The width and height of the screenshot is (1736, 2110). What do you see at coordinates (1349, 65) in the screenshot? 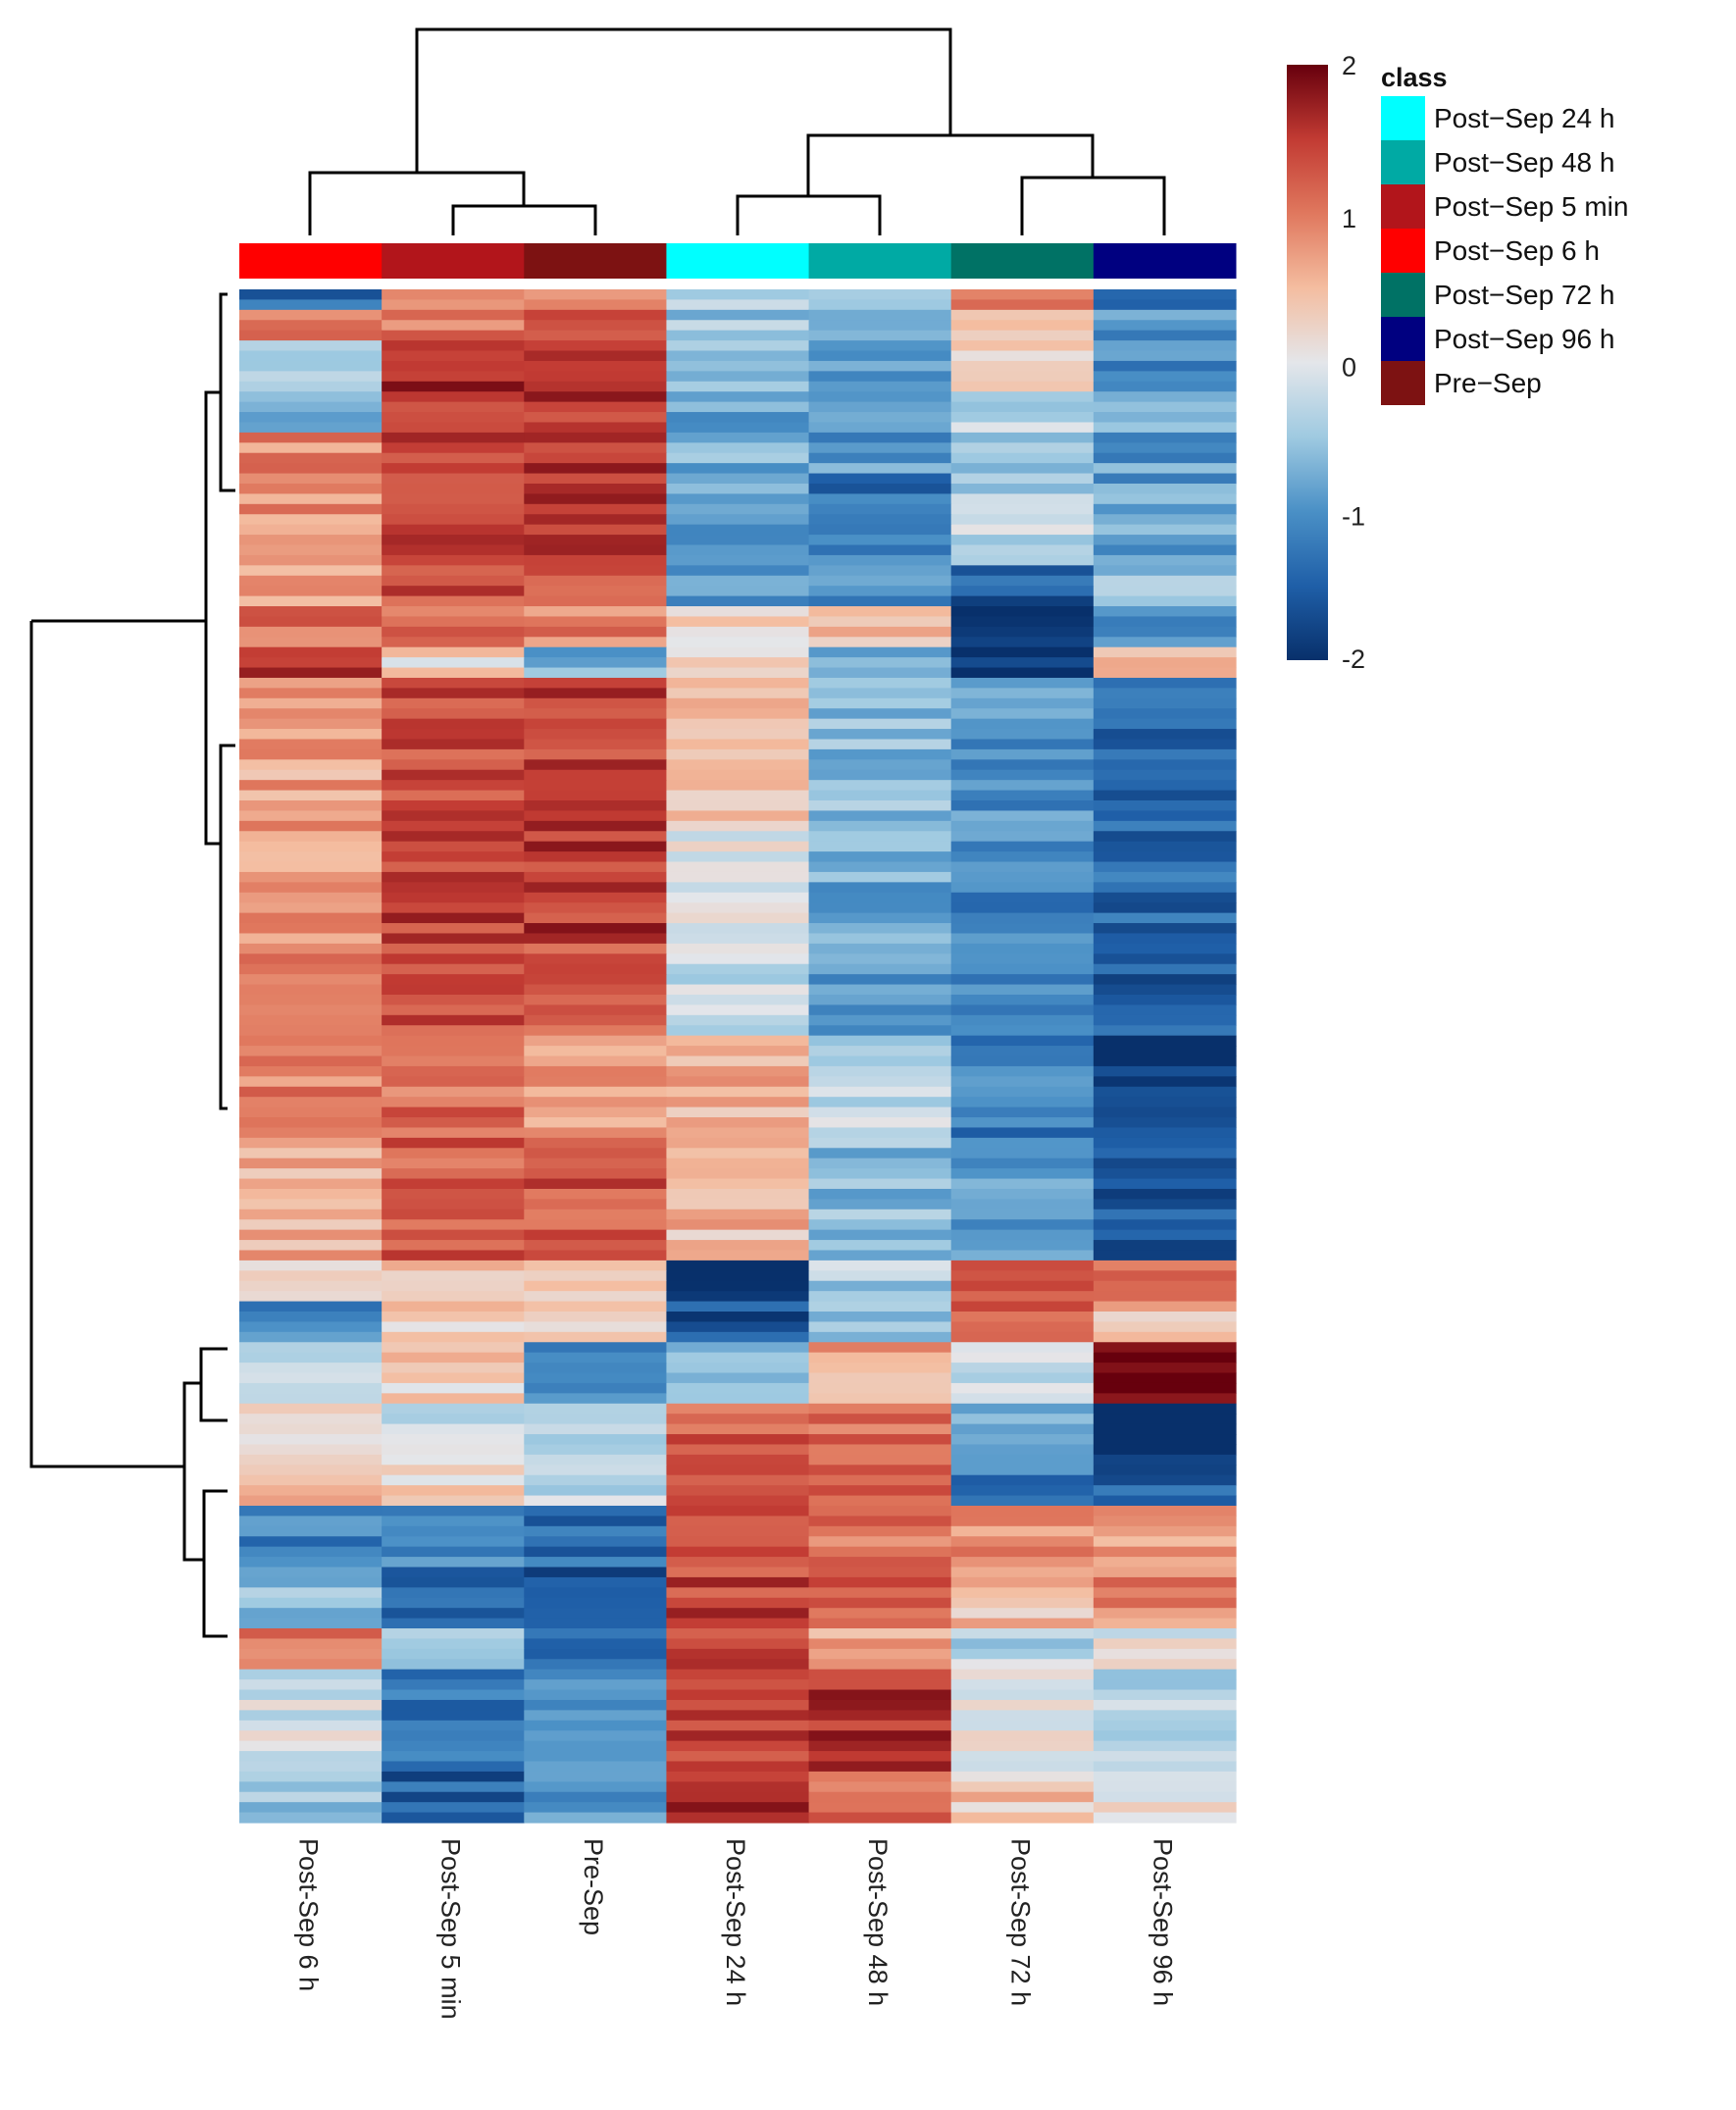
I see `color-scale-tick: 2` at bounding box center [1349, 65].